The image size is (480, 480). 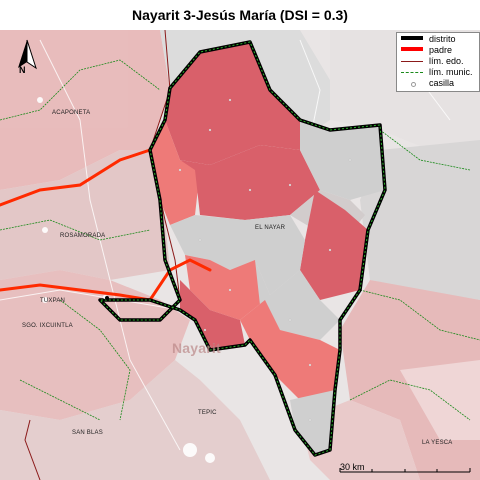 What do you see at coordinates (196, 348) in the screenshot?
I see `place-label-nayarit: Nayarit` at bounding box center [196, 348].